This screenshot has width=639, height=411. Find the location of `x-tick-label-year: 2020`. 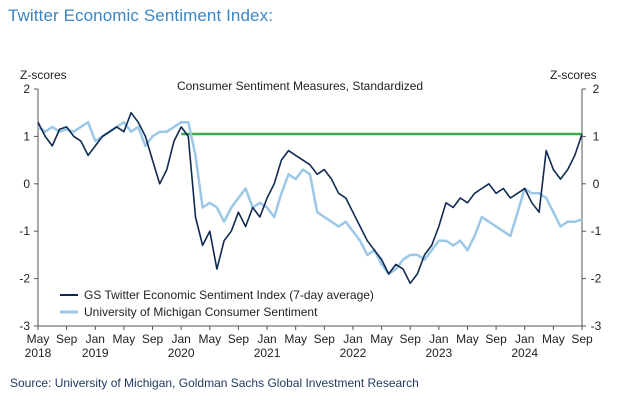

x-tick-label-year: 2020 is located at coordinates (181, 353).